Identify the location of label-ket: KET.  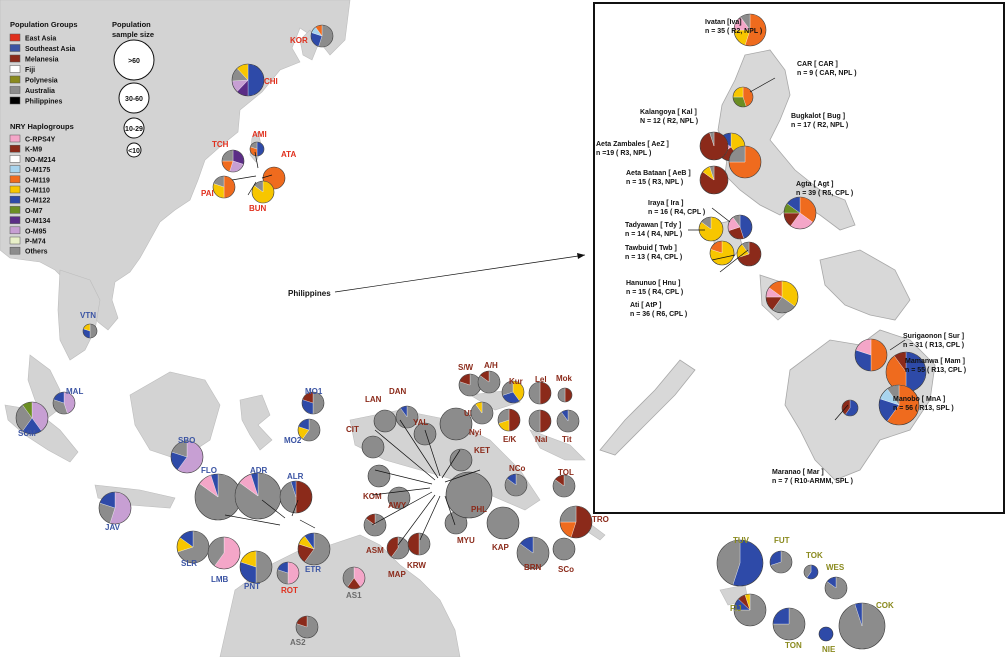
(482, 450).